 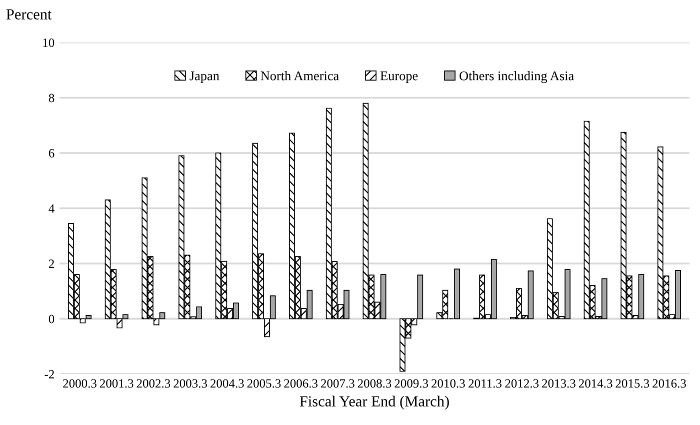 I want to click on x-tick-label: 2016.3, so click(x=669, y=383).